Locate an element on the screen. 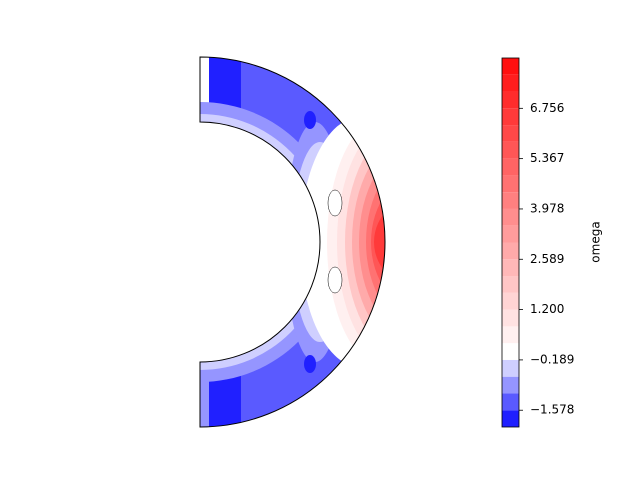  colorbar-label: omega is located at coordinates (596, 241).